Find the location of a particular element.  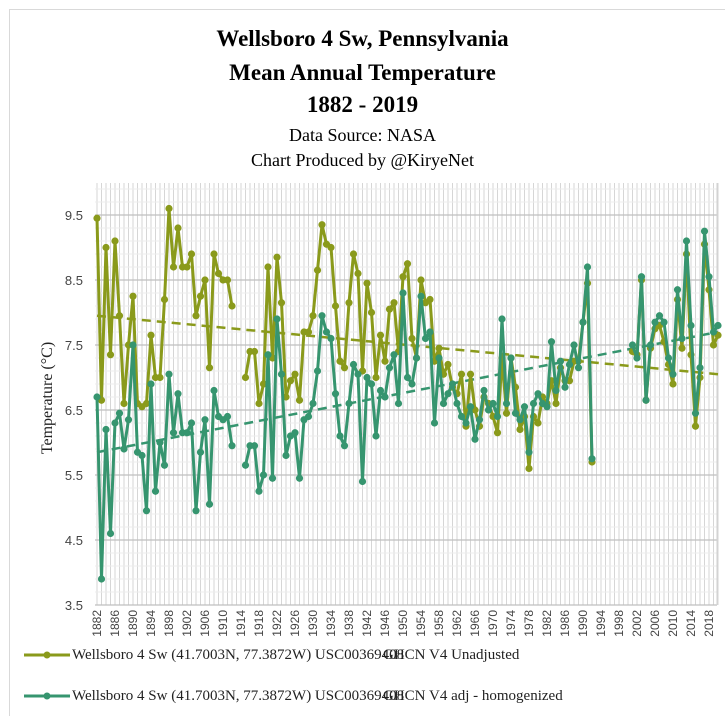

x-tick-label: 1930 is located at coordinates (313, 623).